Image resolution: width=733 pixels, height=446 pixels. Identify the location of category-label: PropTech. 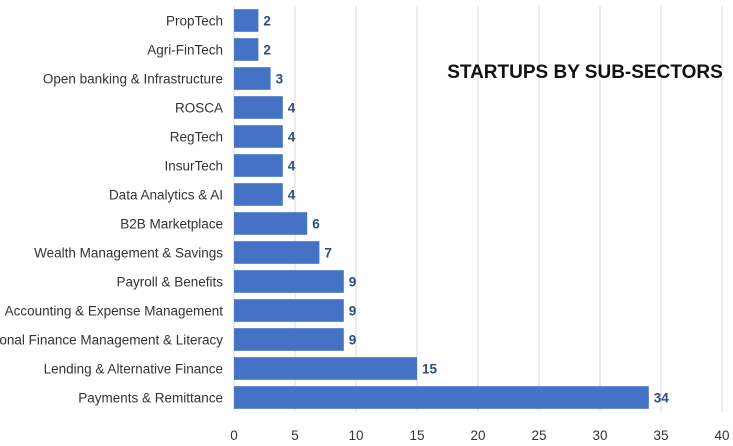
(194, 21).